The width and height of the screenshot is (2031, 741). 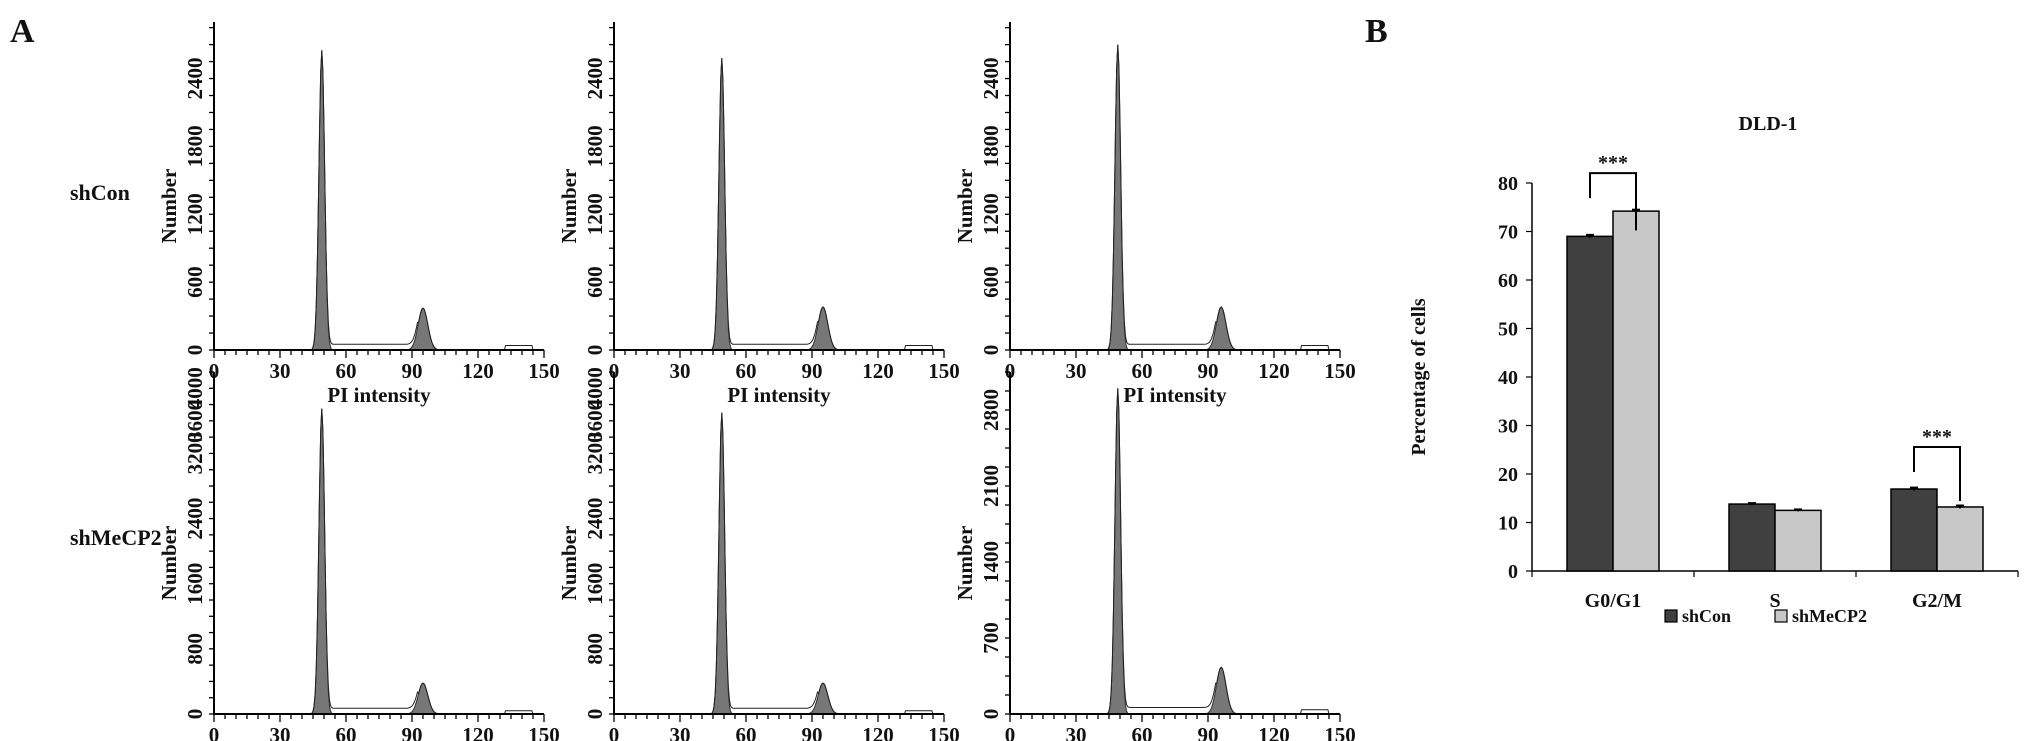 What do you see at coordinates (22, 31) in the screenshot?
I see `panel-label-a: A` at bounding box center [22, 31].